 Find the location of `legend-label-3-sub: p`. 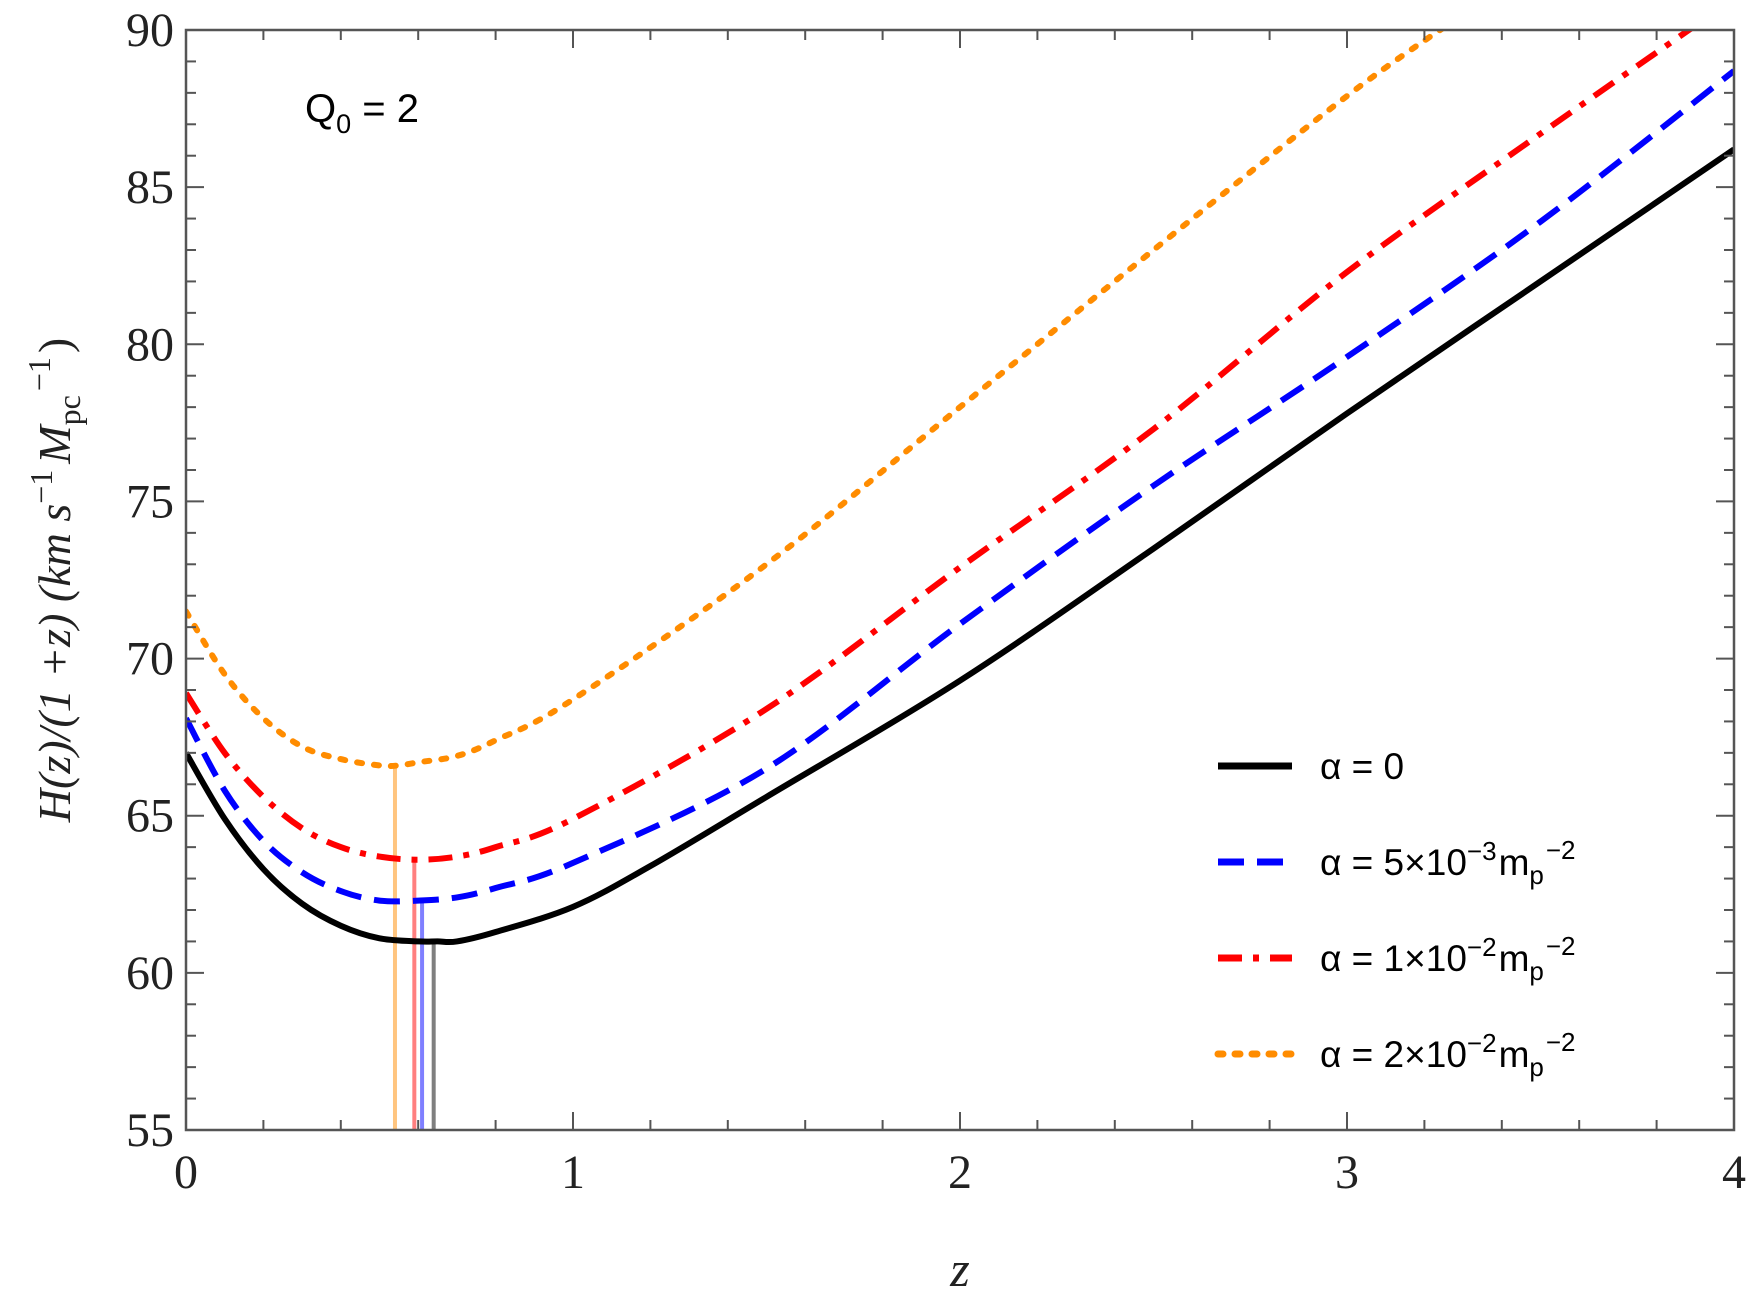

legend-label-3-sub: p is located at coordinates (1536, 1067).